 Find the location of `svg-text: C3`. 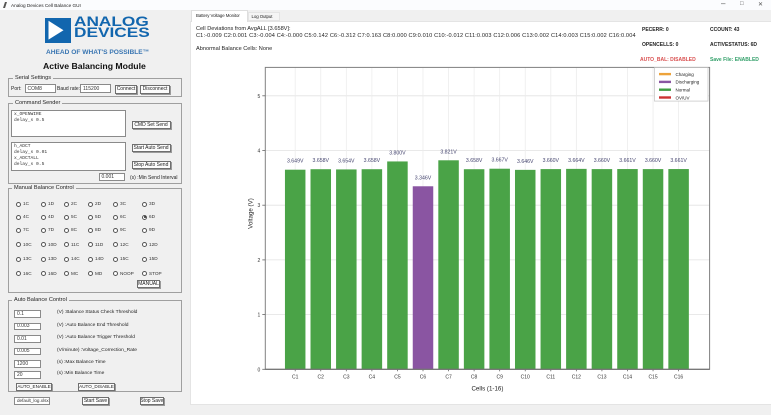

svg-text: C3 is located at coordinates (346, 377).